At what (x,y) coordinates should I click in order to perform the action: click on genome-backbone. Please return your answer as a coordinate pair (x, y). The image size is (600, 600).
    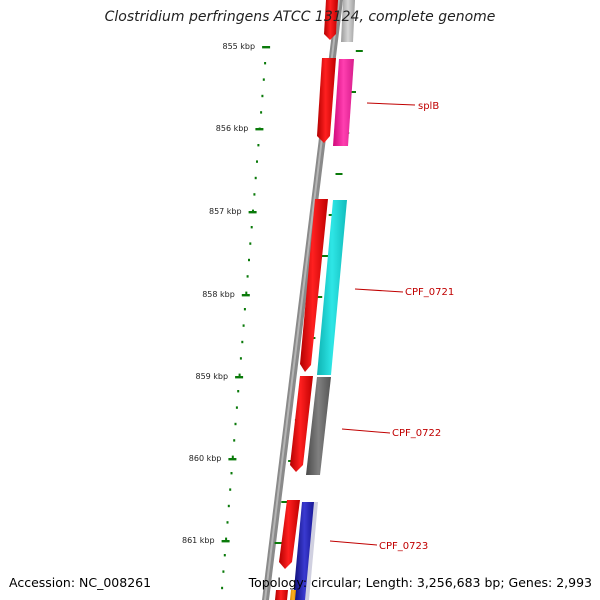
    Looking at the image, I should click on (302, 300).